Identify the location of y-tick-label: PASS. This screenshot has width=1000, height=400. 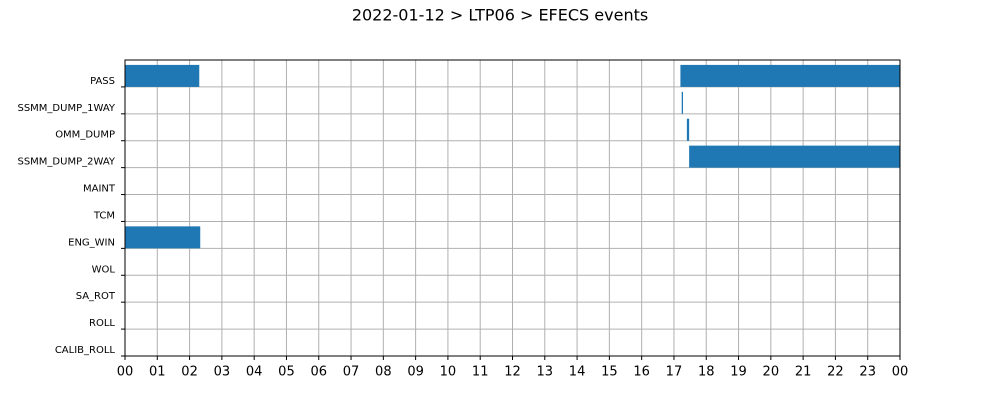
(102, 81).